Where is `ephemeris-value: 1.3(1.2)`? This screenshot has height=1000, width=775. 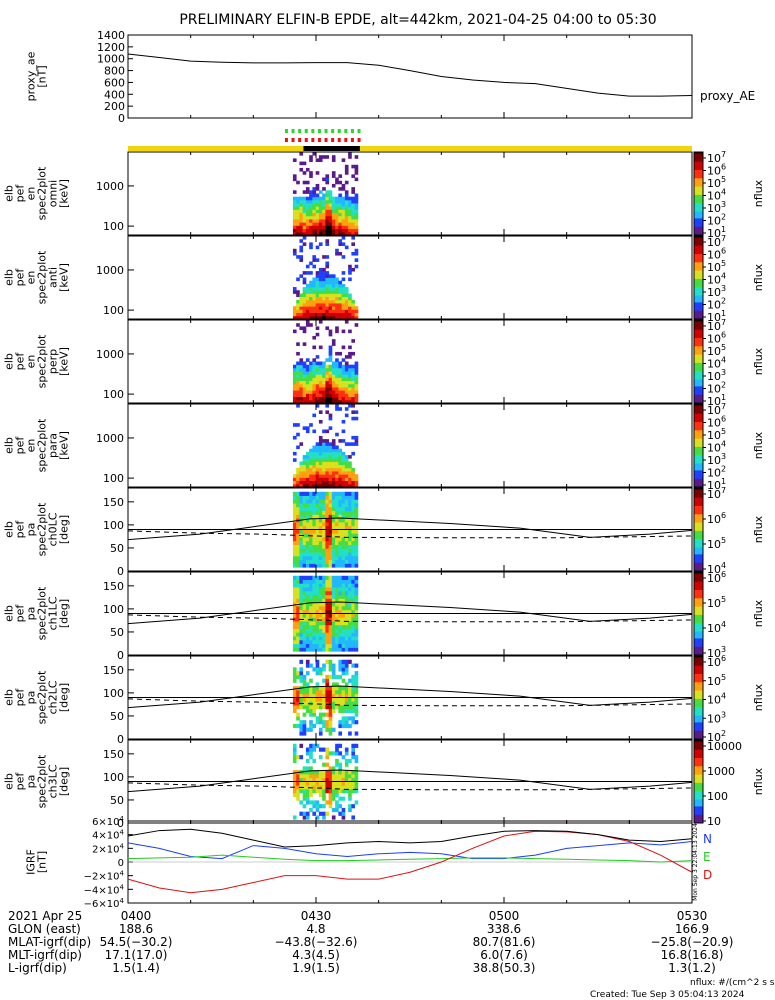
ephemeris-value: 1.3(1.2) is located at coordinates (692, 968).